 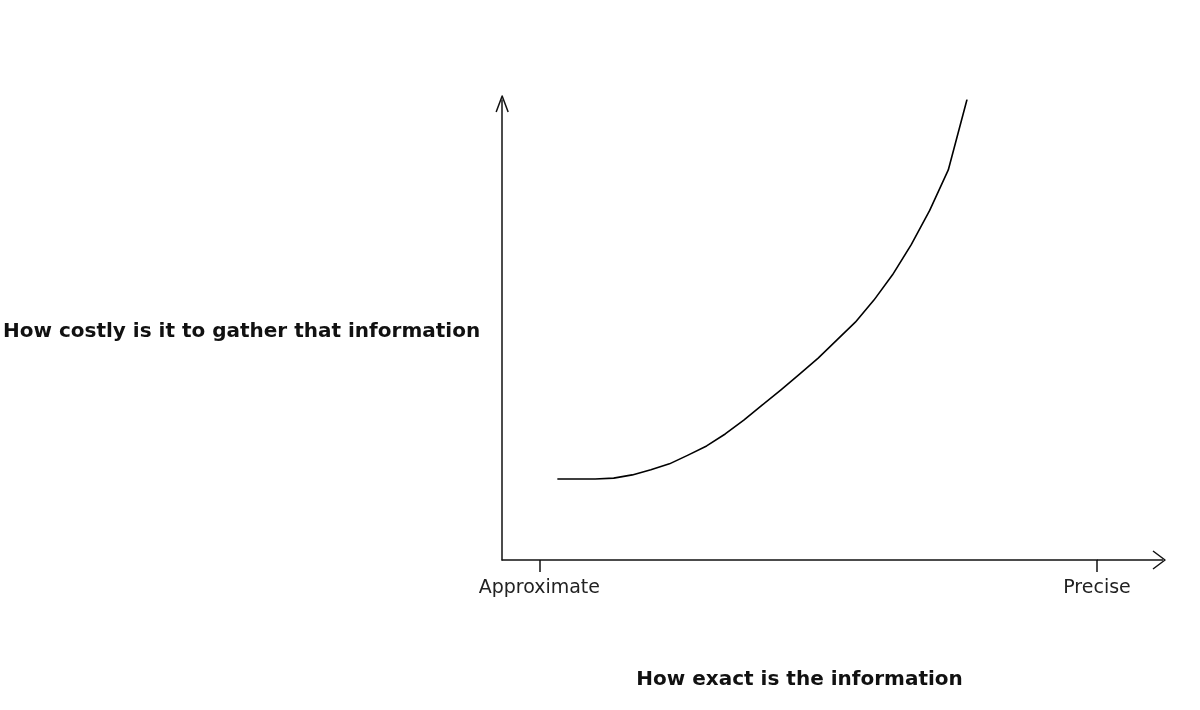 I want to click on y-axis-title: How costly is it to gather that information, so click(x=241, y=330).